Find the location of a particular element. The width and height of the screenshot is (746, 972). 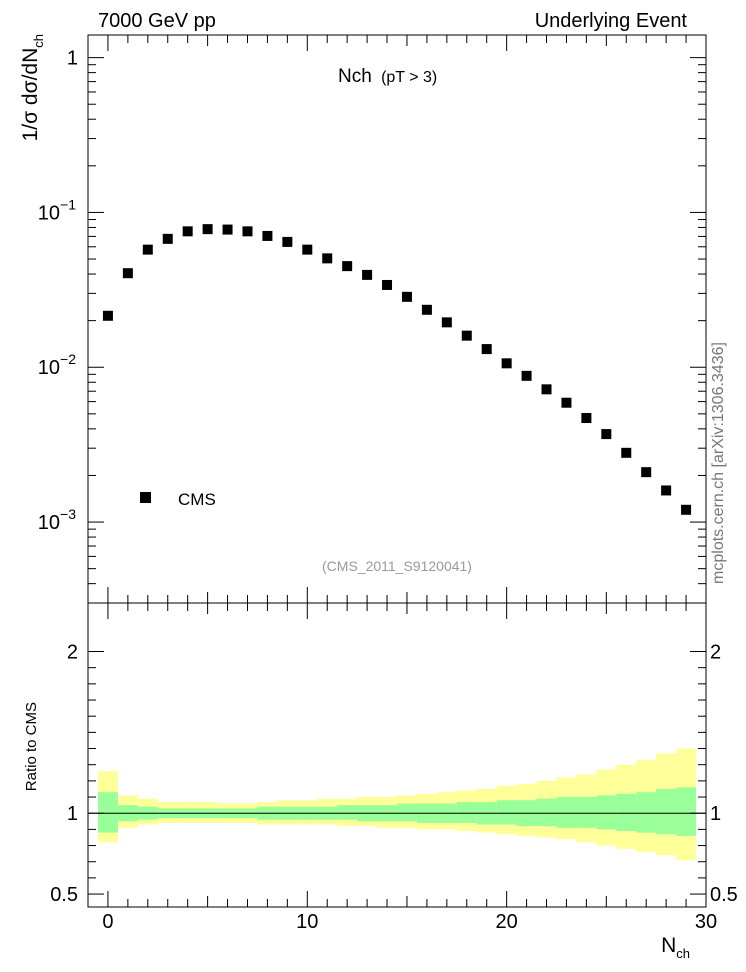

x-axis-label: Nch is located at coordinates (675, 947).